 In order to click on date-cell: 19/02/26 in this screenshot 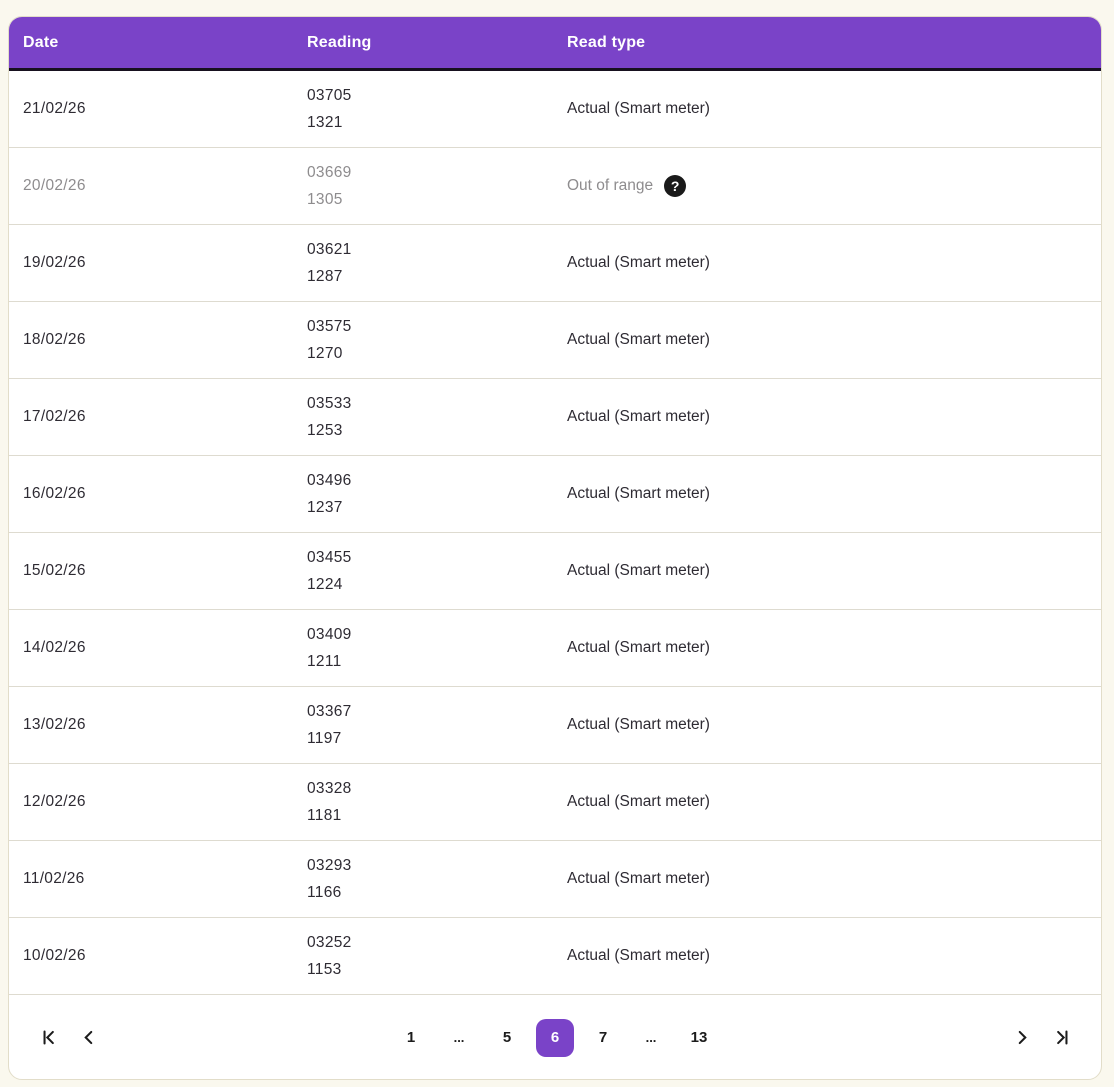, I will do `click(54, 262)`.